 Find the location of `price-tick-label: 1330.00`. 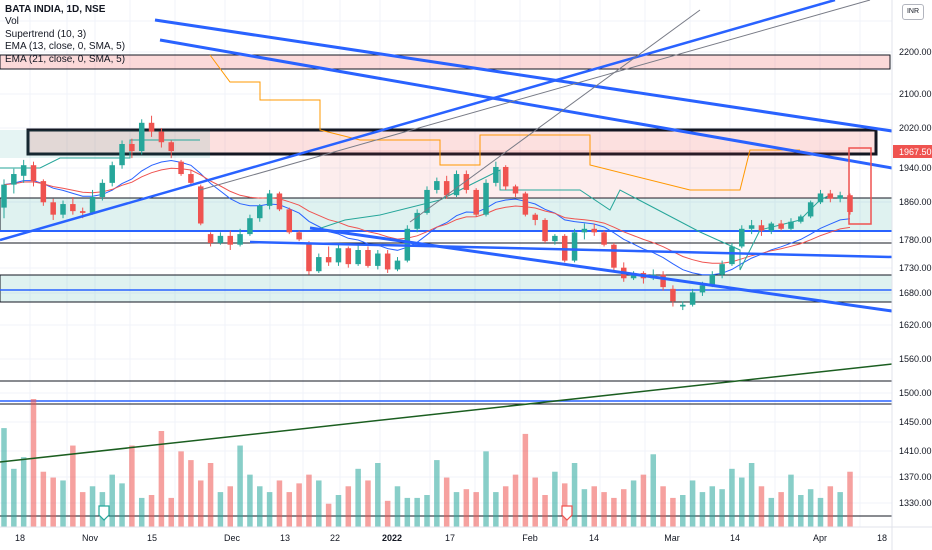

price-tick-label: 1330.00 is located at coordinates (915, 503).